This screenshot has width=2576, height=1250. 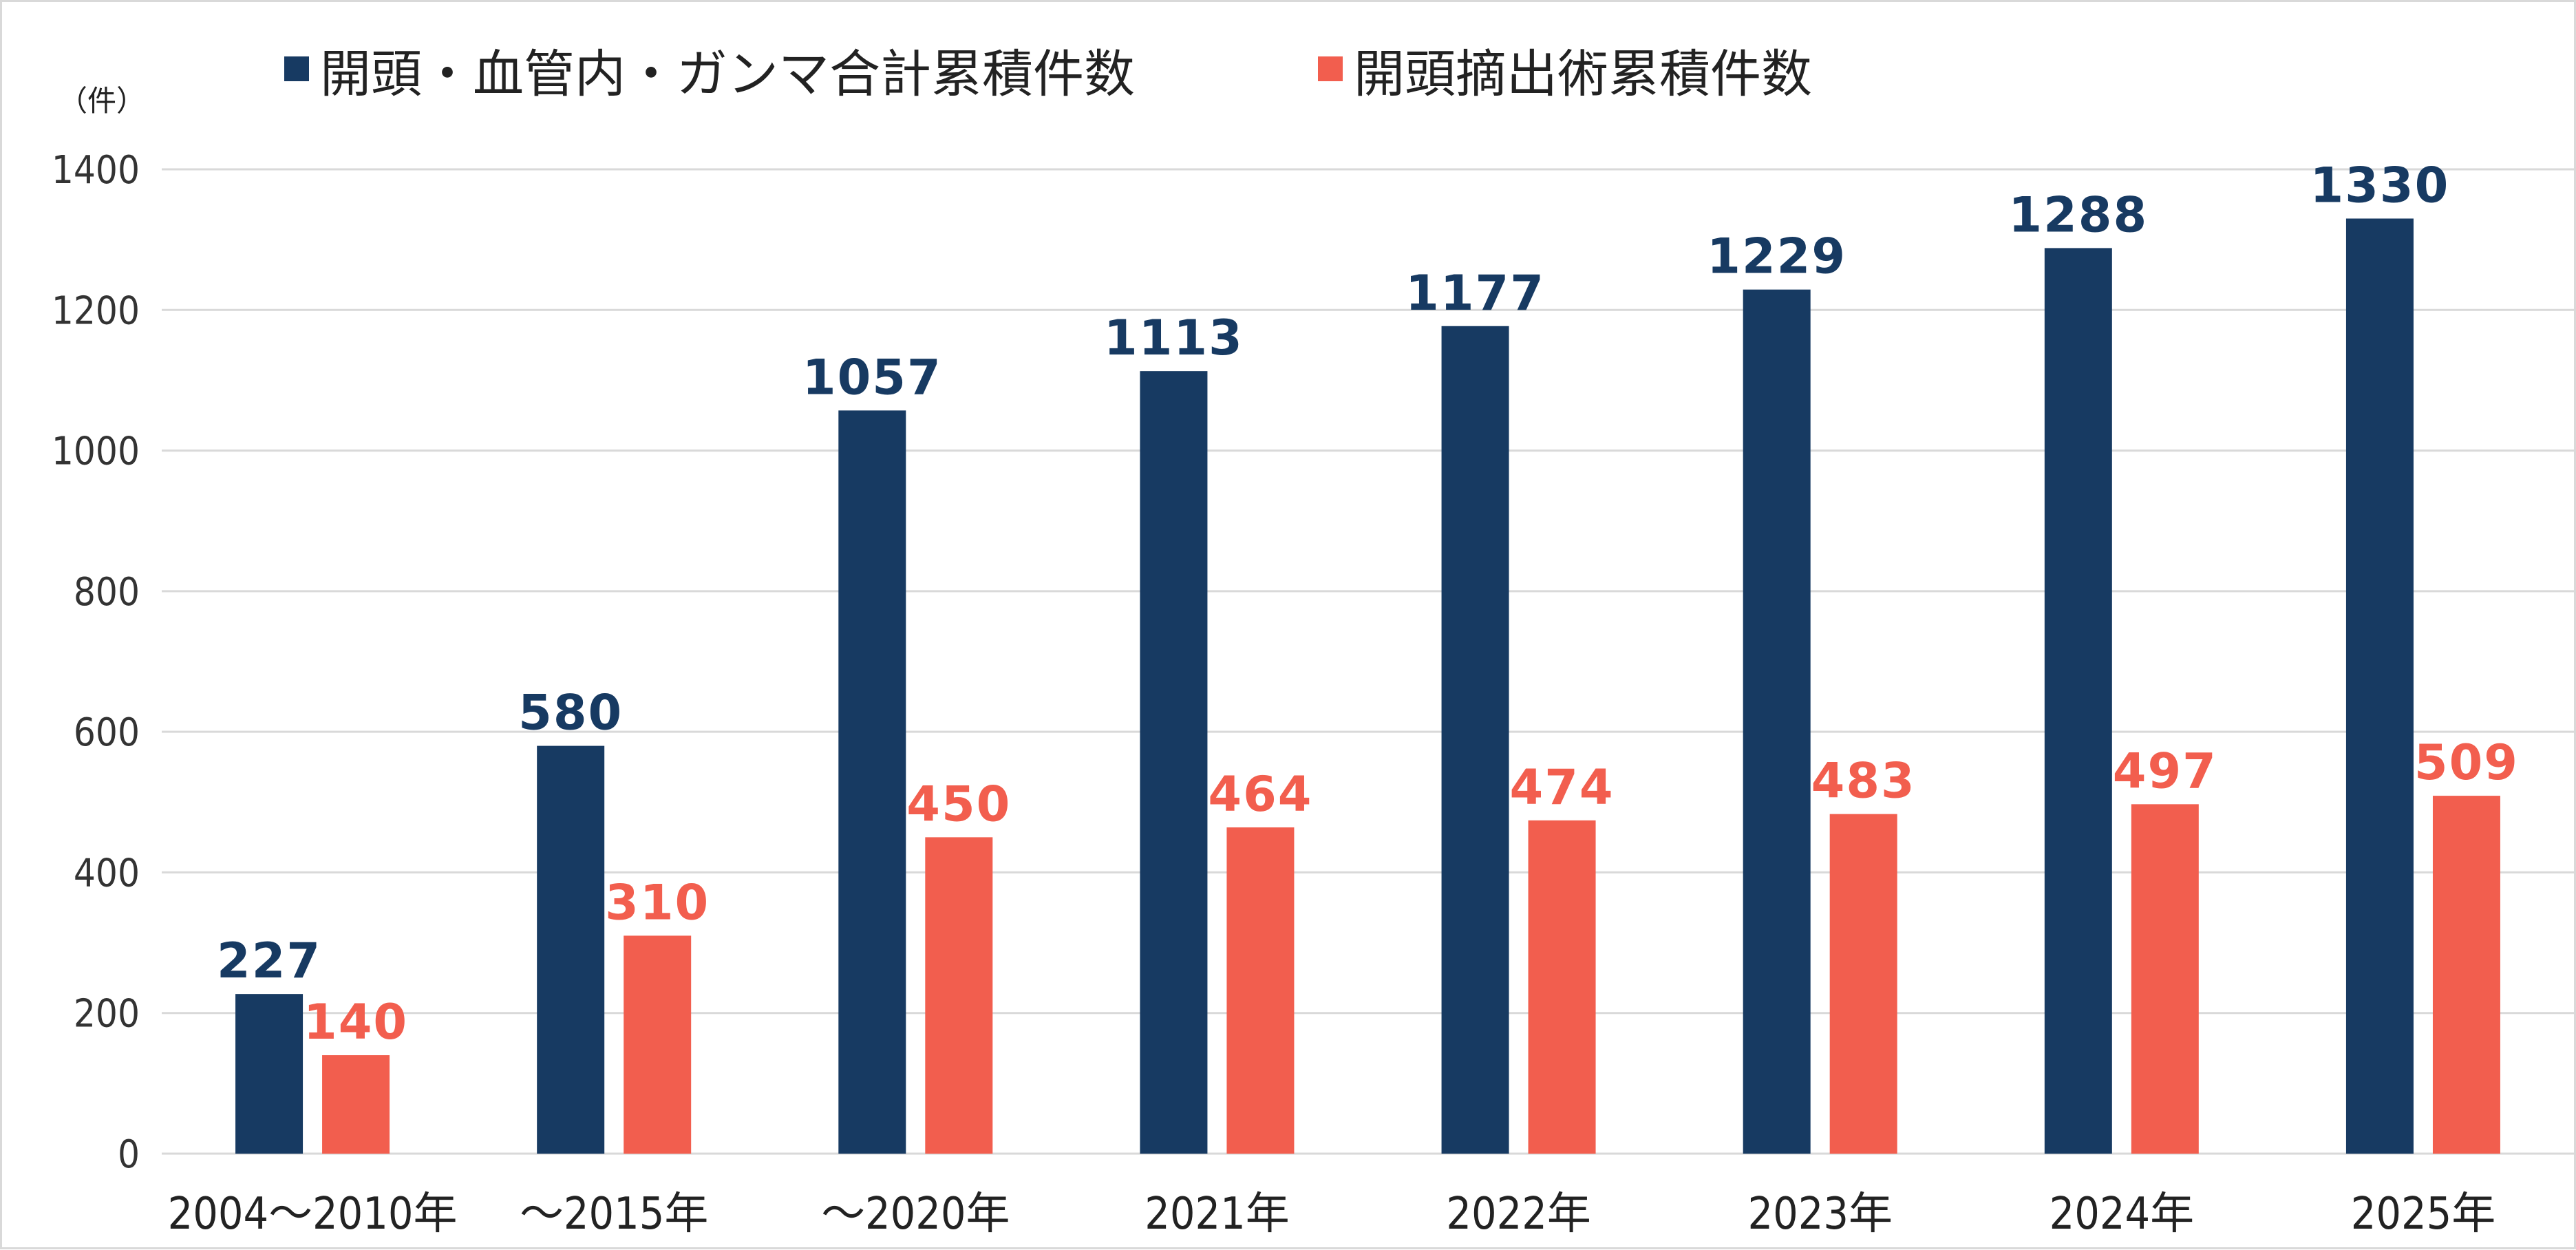 I want to click on x-tick-label-7: 2025年, so click(x=2423, y=1214).